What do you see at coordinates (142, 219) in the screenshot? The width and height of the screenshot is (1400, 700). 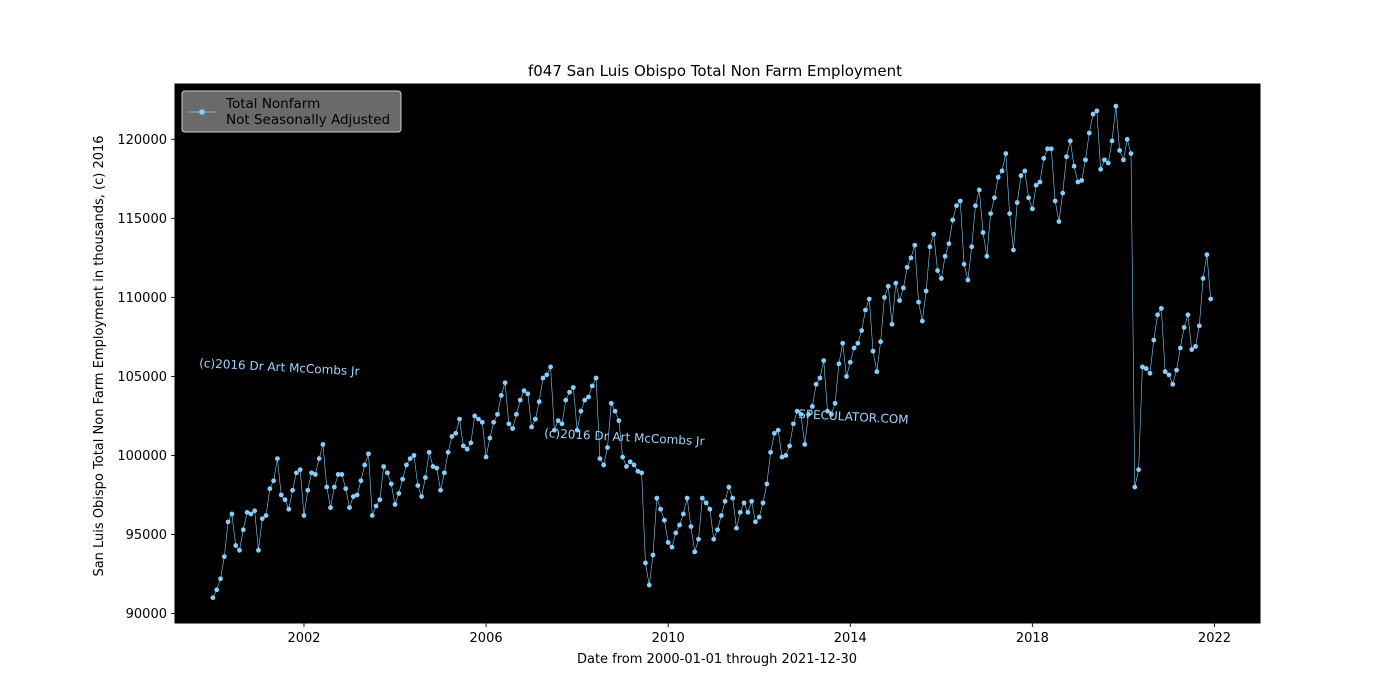 I see `y-tick-label: 115000` at bounding box center [142, 219].